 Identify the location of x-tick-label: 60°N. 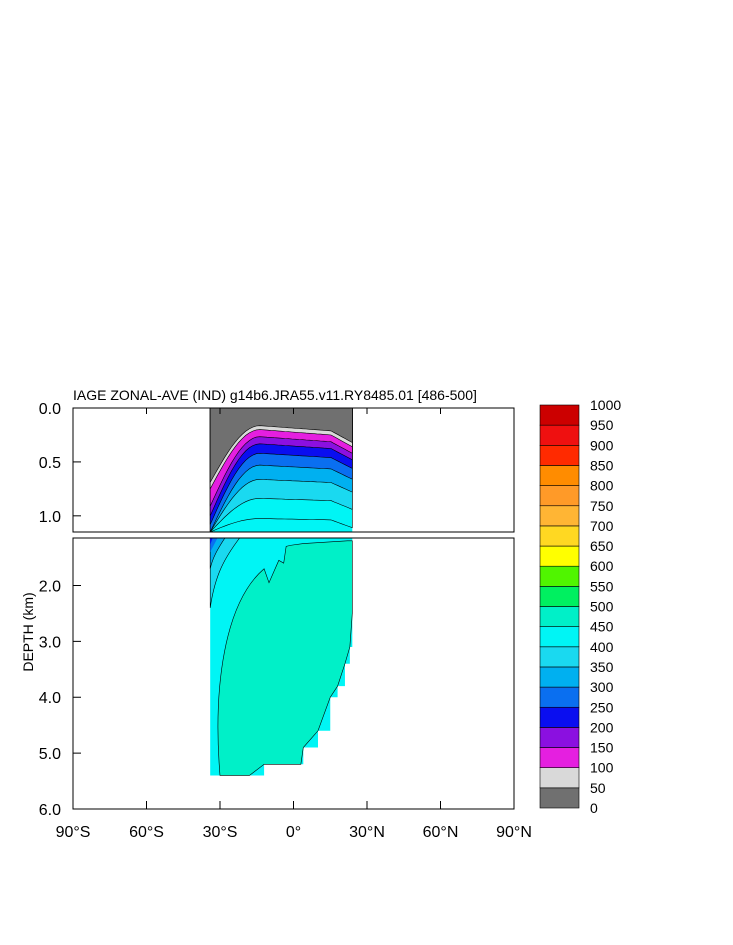
(441, 832).